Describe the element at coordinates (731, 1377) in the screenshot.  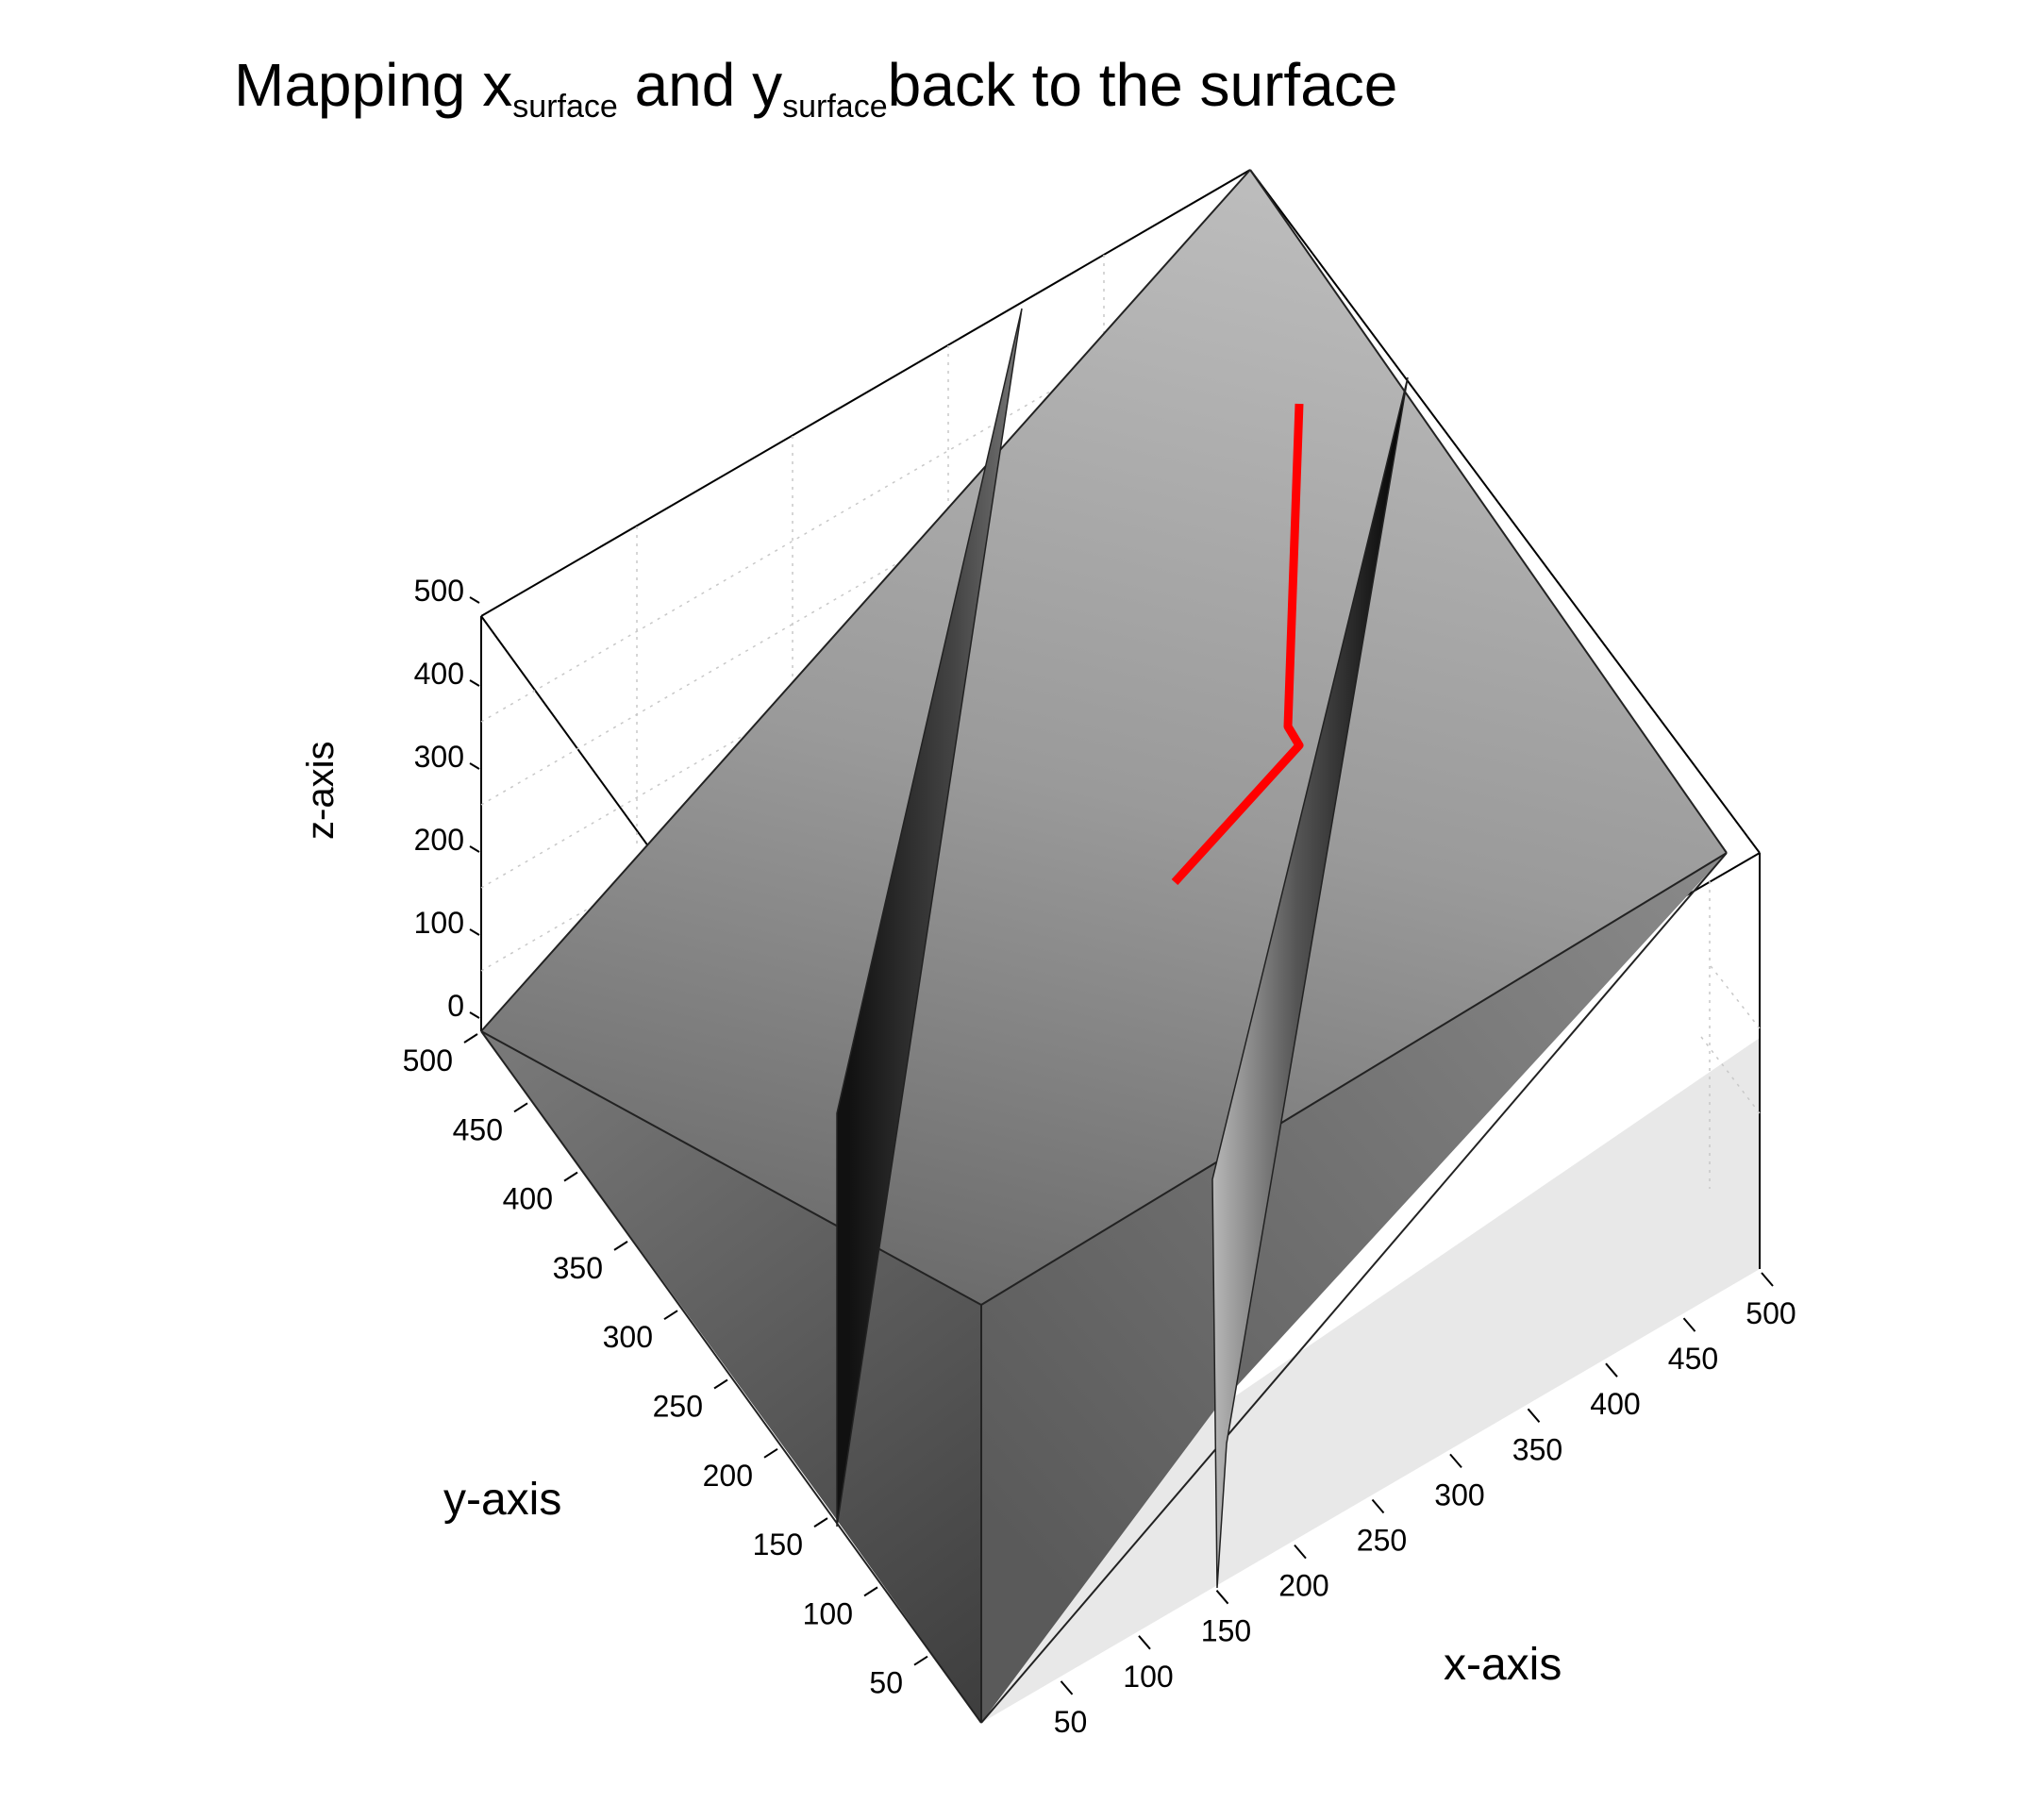
I see `surface-left-face` at that location.